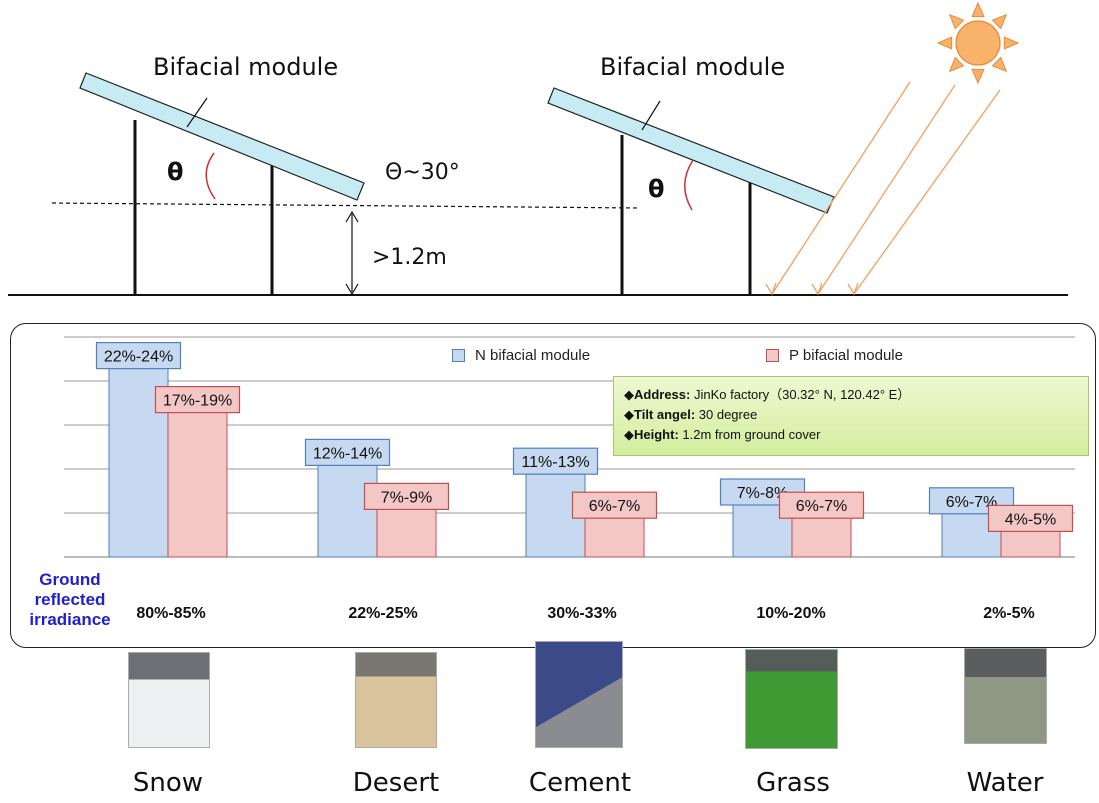 The width and height of the screenshot is (1099, 803). Describe the element at coordinates (346, 205) in the screenshot. I see `left-dashed-horizontal` at that location.